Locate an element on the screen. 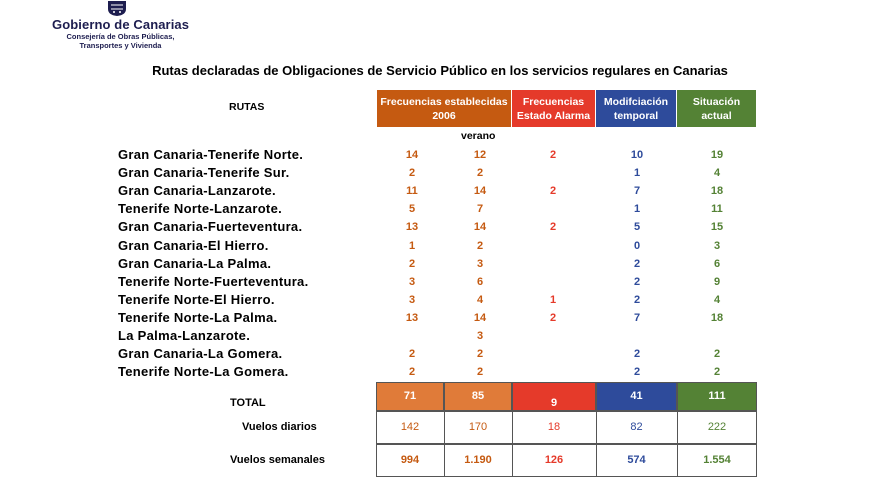 Image resolution: width=880 pixels, height=495 pixels. route-value-verano: 12 is located at coordinates (480, 155).